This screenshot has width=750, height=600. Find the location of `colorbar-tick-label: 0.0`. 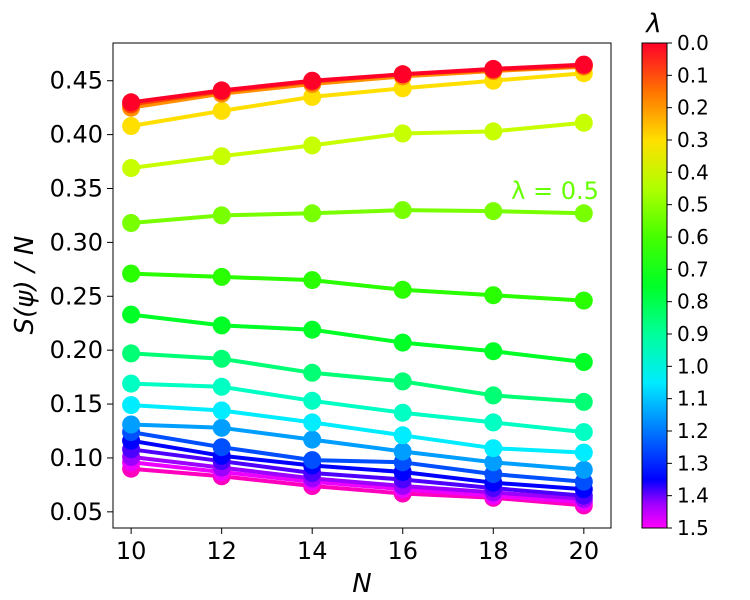

colorbar-tick-label: 0.0 is located at coordinates (693, 43).